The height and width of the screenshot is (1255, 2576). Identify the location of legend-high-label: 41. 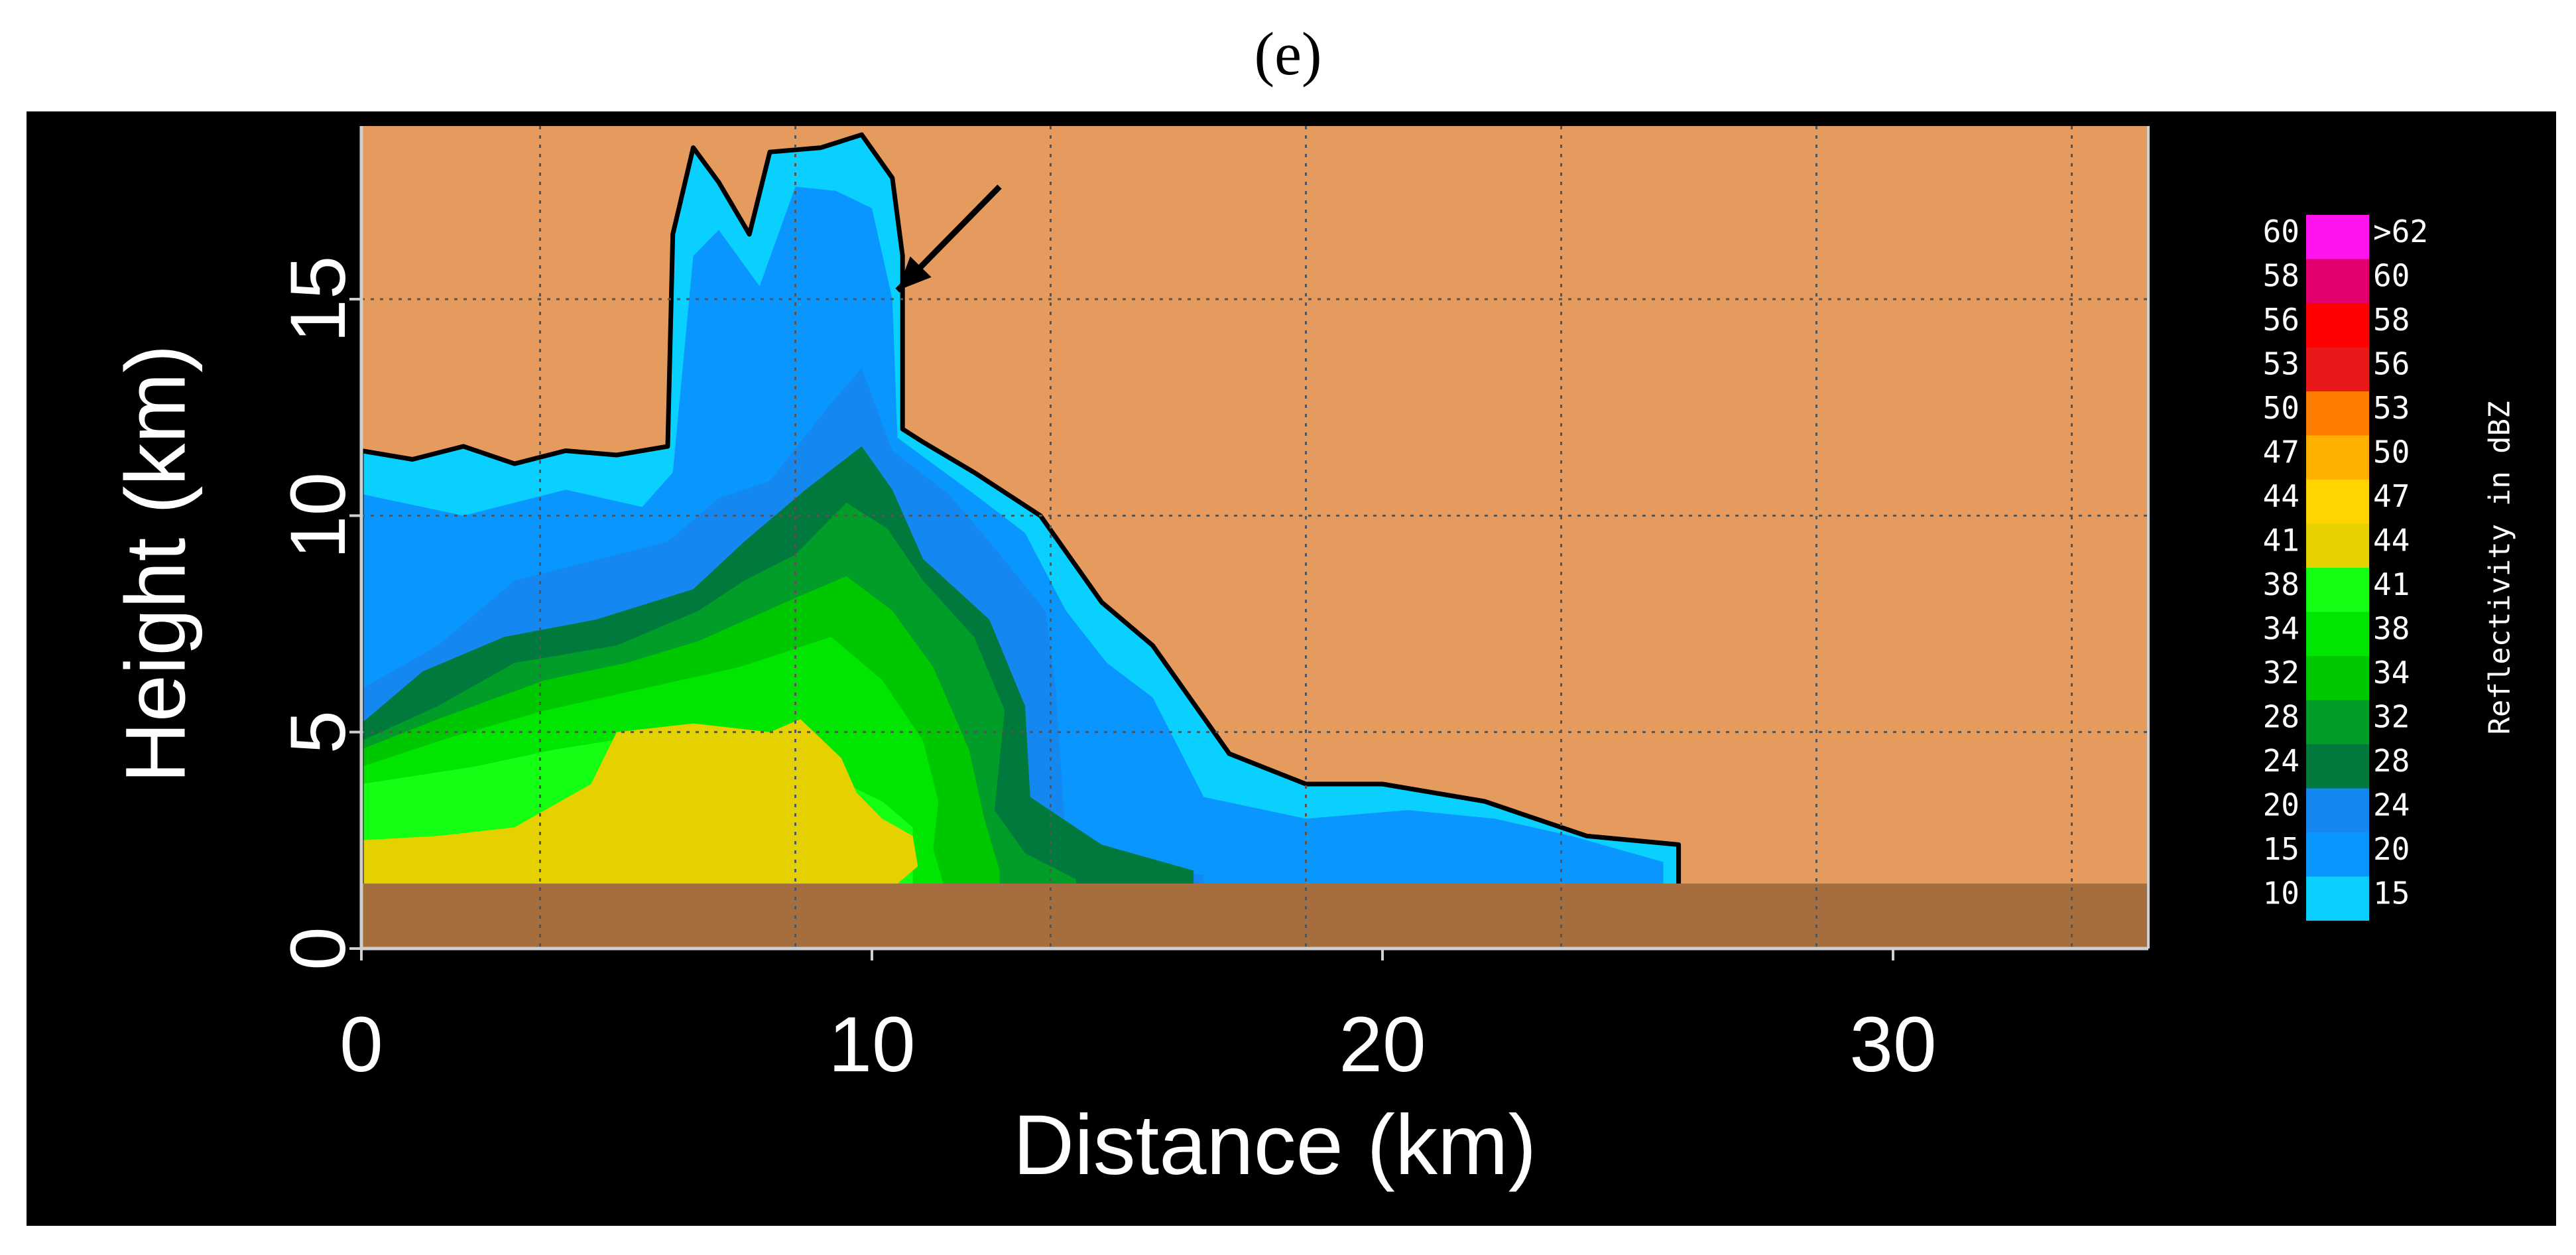
(2391, 584).